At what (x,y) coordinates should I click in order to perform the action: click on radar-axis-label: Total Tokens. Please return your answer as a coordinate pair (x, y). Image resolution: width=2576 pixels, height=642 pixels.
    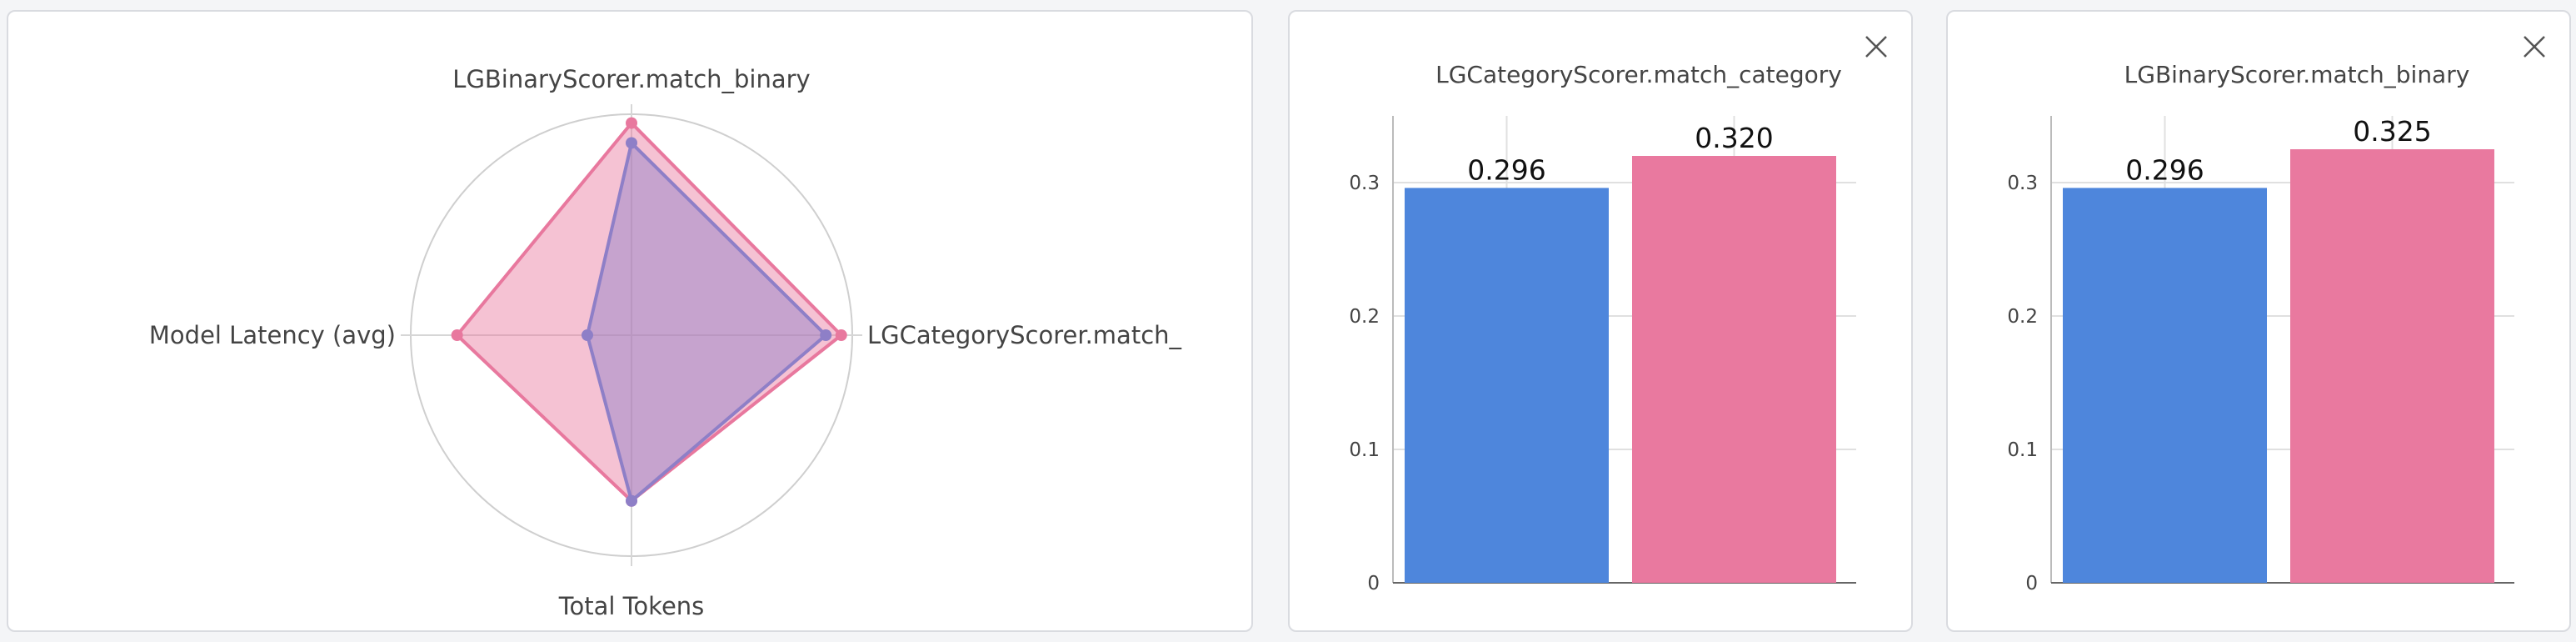
    Looking at the image, I should click on (631, 606).